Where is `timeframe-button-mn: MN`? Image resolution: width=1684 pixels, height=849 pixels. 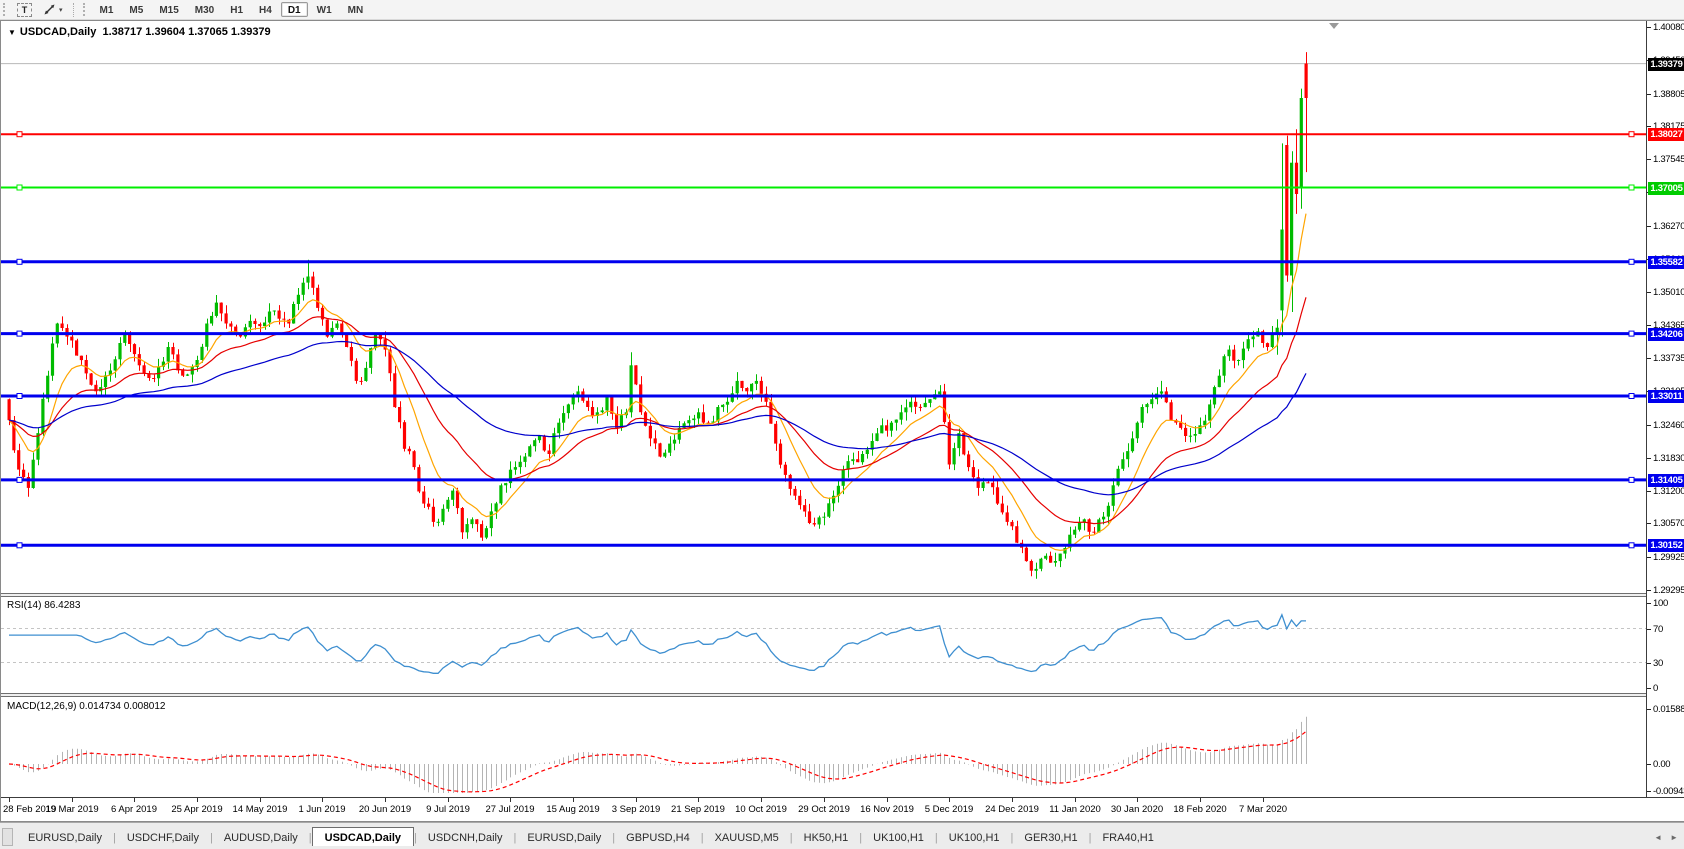 timeframe-button-mn: MN is located at coordinates (356, 9).